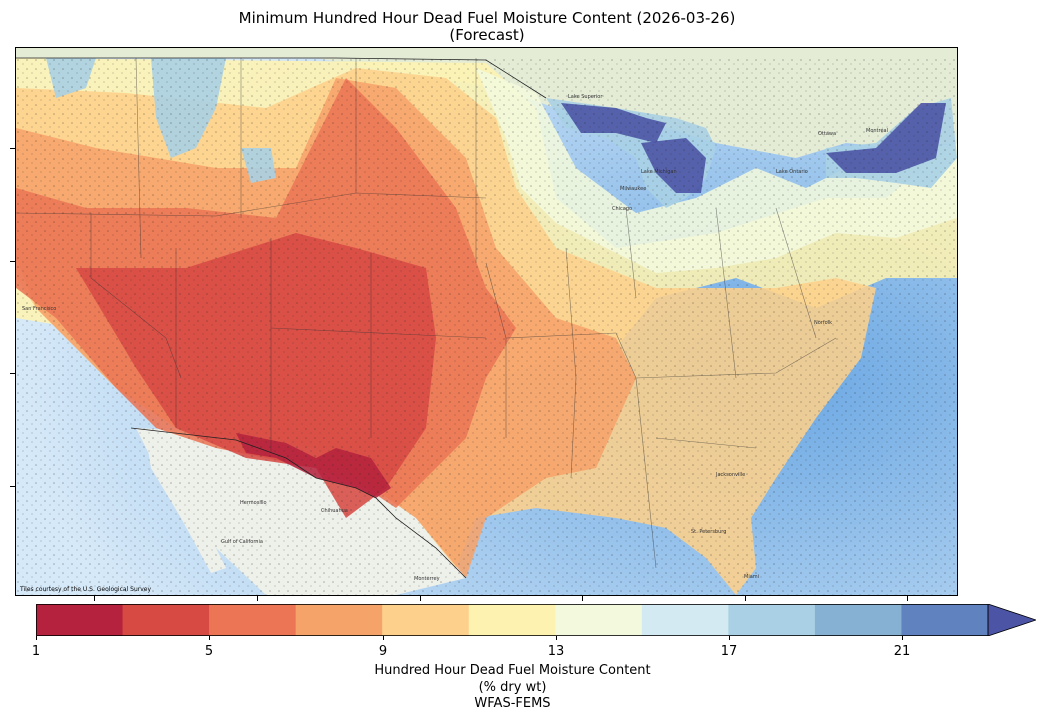  I want to click on label-lake-michigan: Lake Michigan, so click(659, 172).